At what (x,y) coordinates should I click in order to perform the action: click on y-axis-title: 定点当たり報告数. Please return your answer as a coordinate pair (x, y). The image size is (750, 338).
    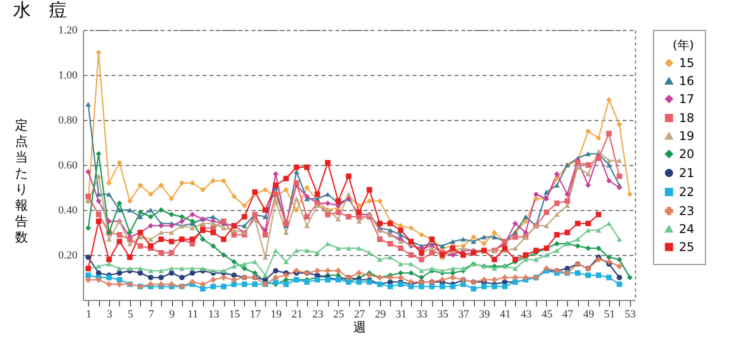
    Looking at the image, I should click on (21, 182).